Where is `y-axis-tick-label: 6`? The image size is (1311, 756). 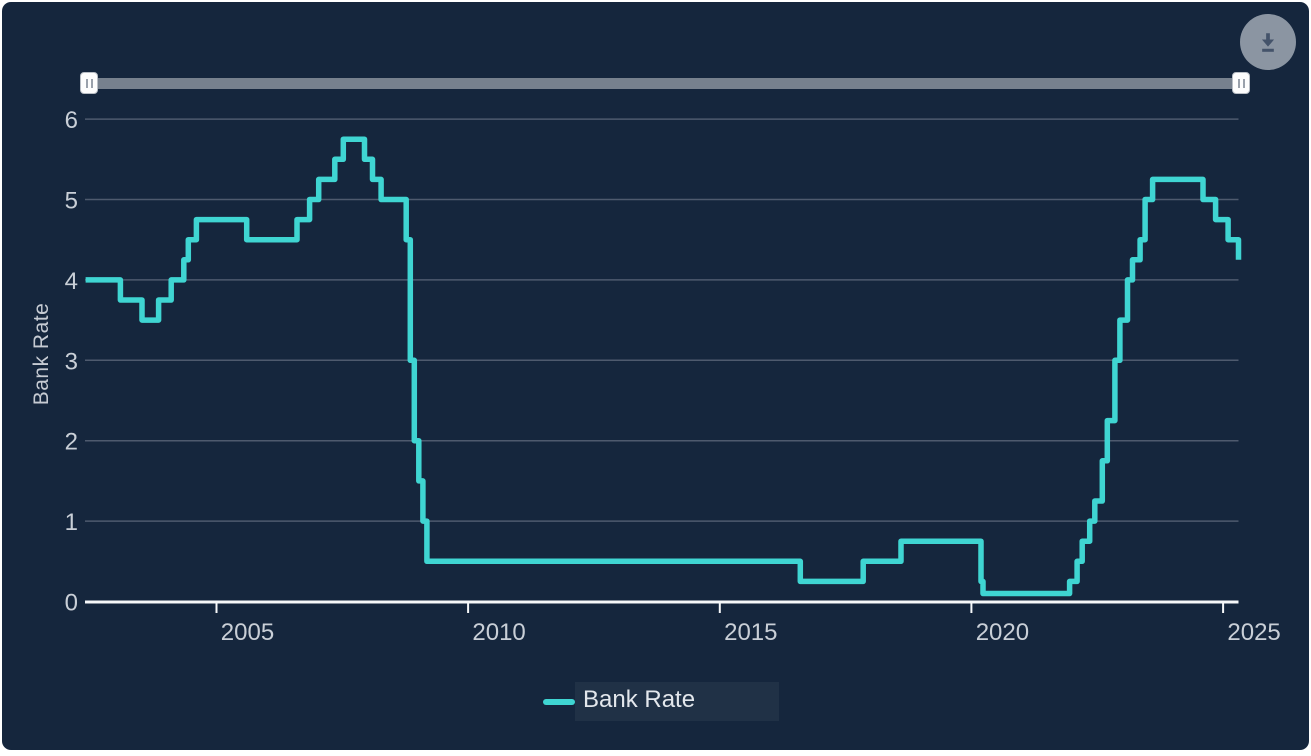 y-axis-tick-label: 6 is located at coordinates (71, 120).